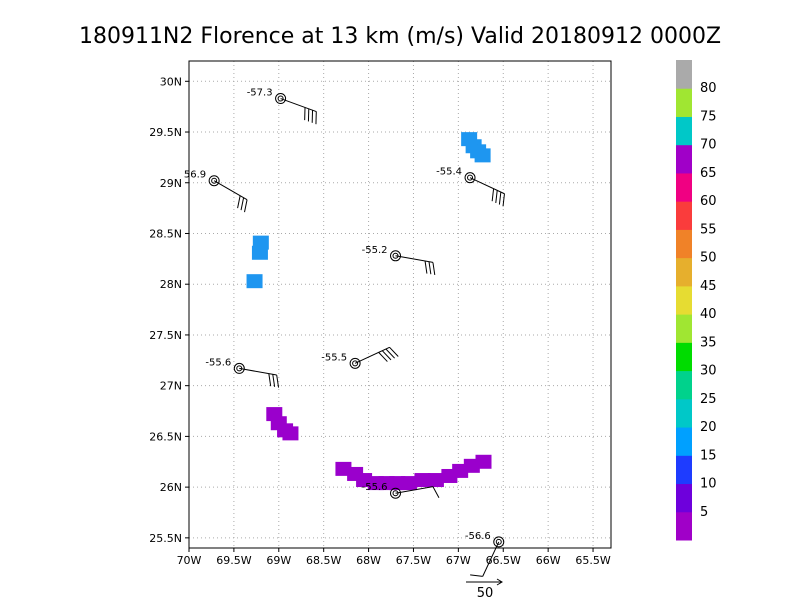 The width and height of the screenshot is (800, 600). I want to click on x-tick-label: 70W, so click(189, 560).